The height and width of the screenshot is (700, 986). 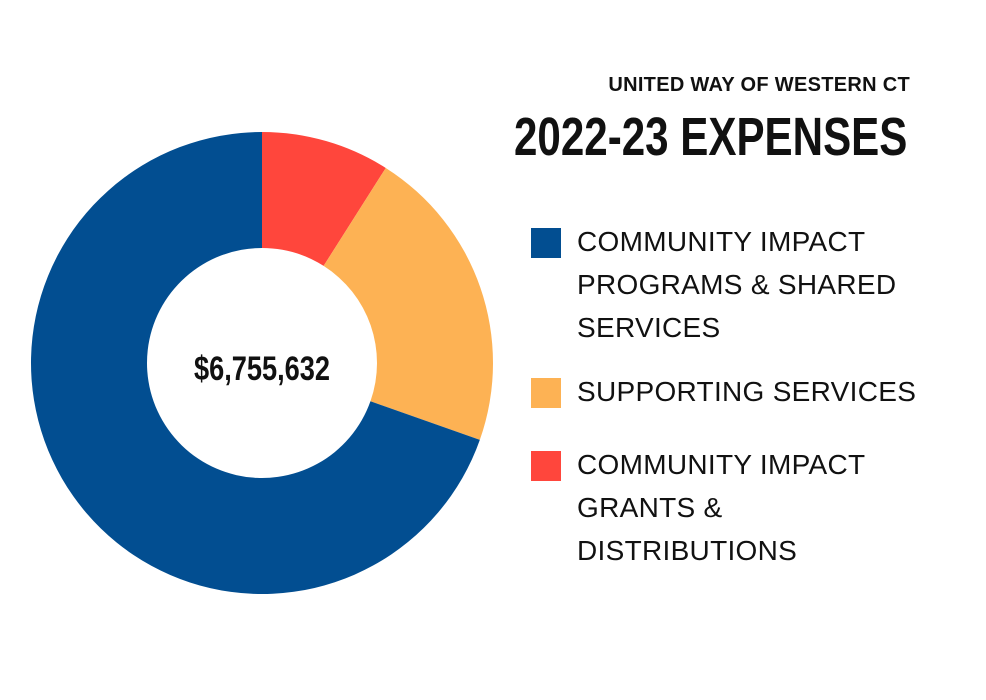 What do you see at coordinates (324, 199) in the screenshot?
I see `donut-slice-community-impact-grants-distributions` at bounding box center [324, 199].